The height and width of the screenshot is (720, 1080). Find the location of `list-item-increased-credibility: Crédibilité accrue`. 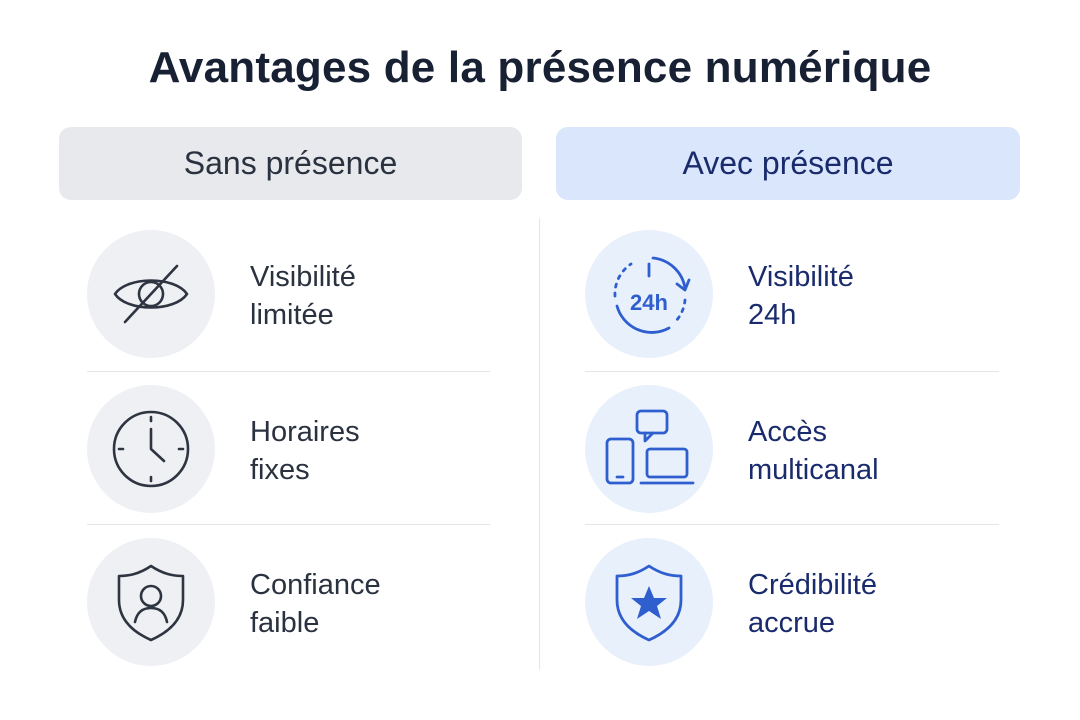

list-item-increased-credibility: Crédibilité accrue is located at coordinates (805, 603).